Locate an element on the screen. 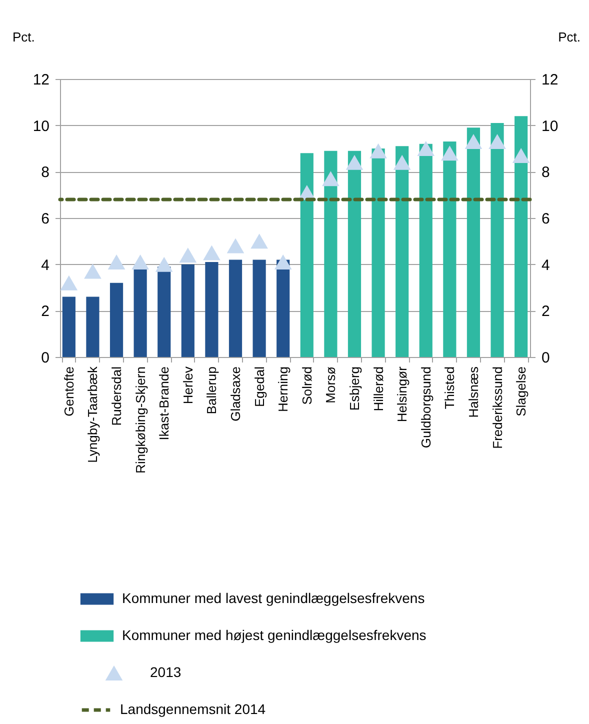 This screenshot has width=589, height=724. x-tick-label: Ballerup is located at coordinates (212, 390).